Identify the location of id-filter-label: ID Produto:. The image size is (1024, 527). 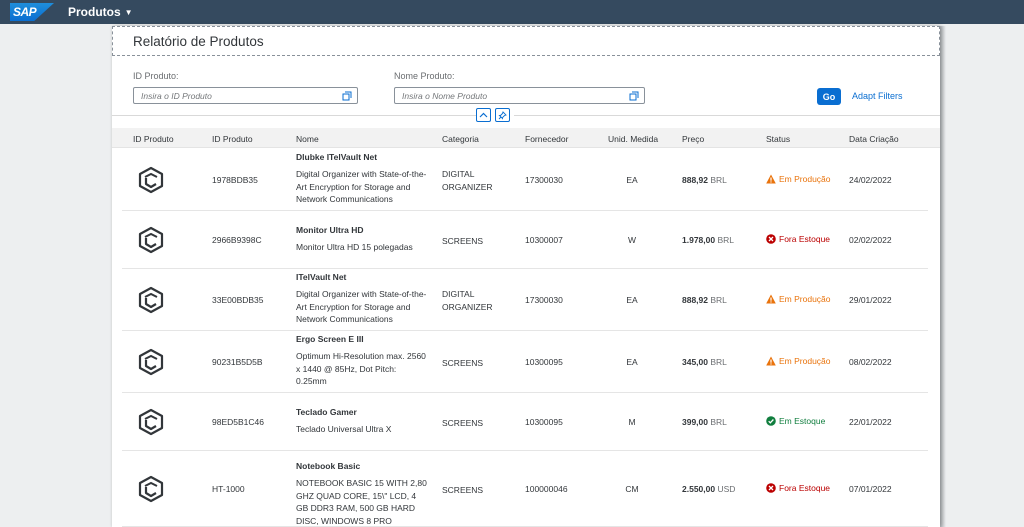
(156, 76).